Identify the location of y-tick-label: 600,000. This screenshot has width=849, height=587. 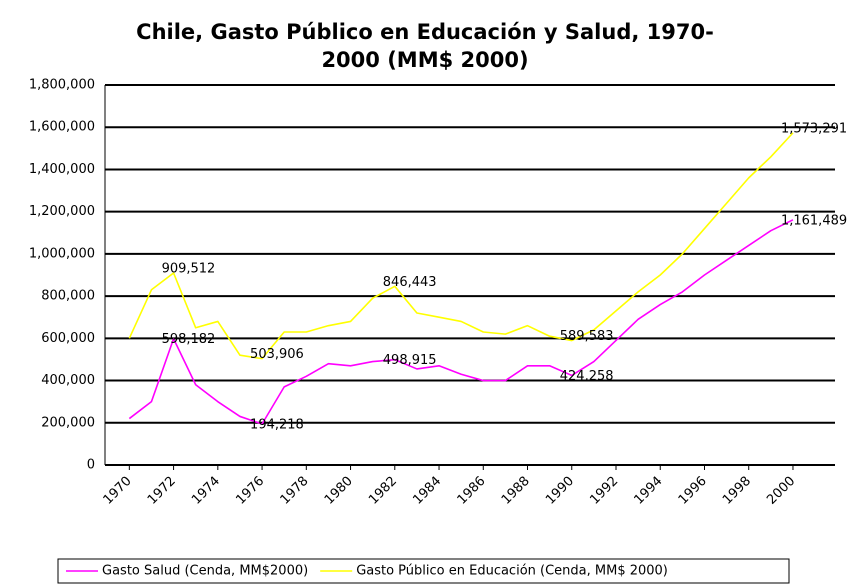
(68, 338).